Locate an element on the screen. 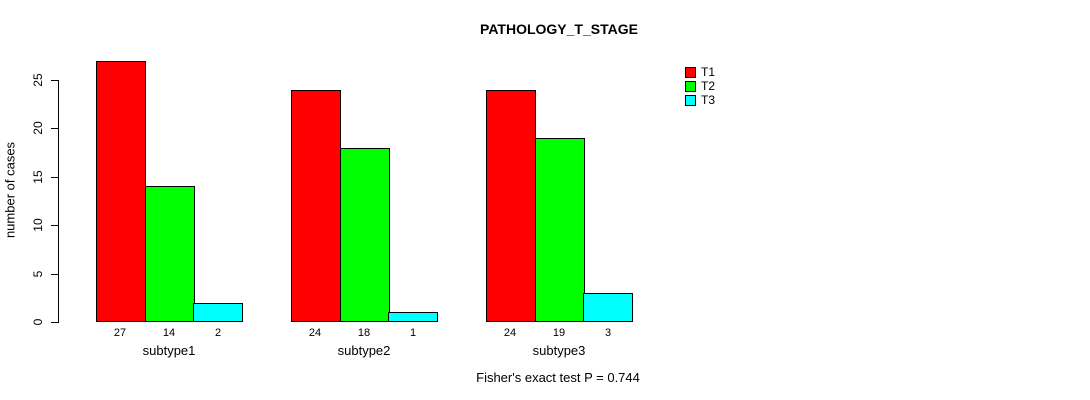 The height and width of the screenshot is (400, 1090). y-tick-label: 15 is located at coordinates (38, 177).